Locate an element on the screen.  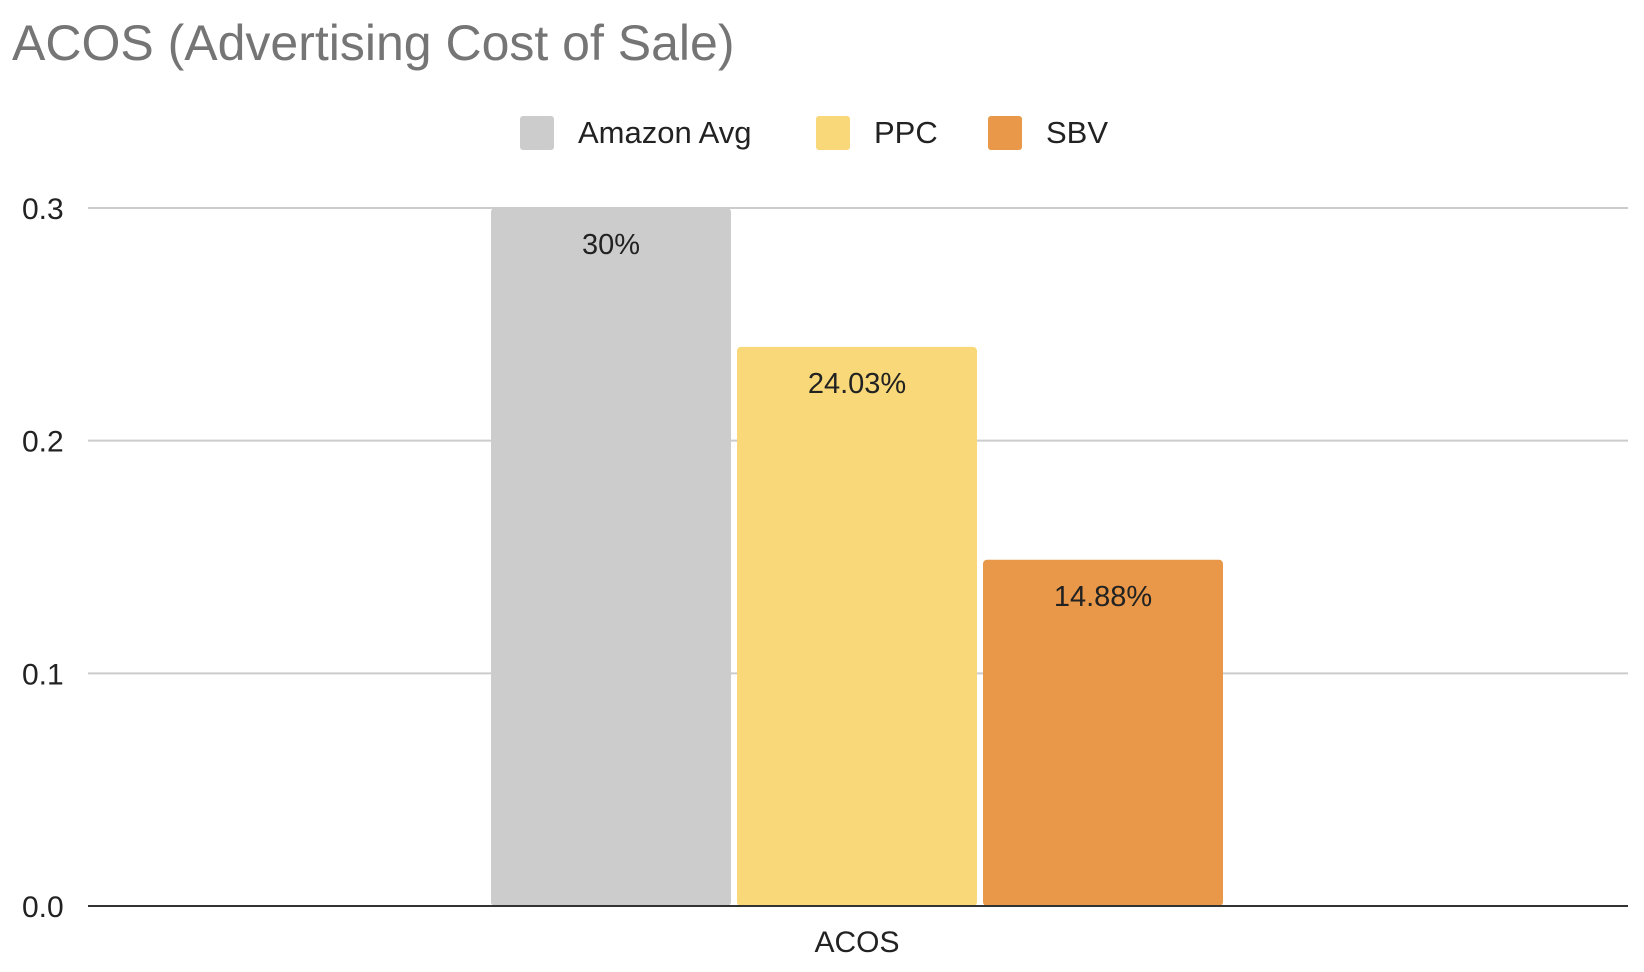
legend-label-amazon-avg: Amazon Avg is located at coordinates (664, 132).